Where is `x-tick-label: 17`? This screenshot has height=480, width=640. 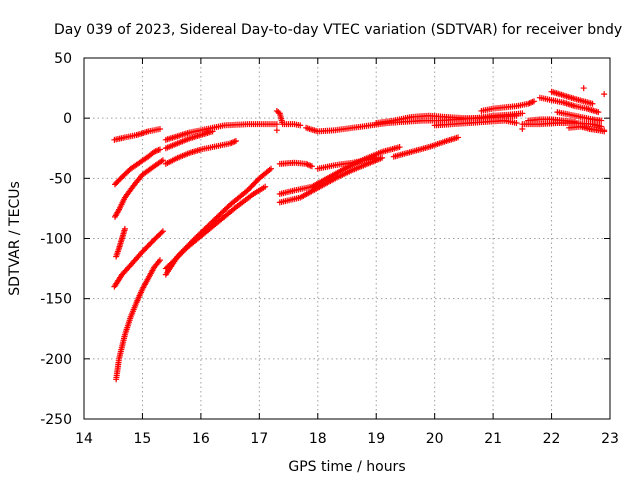
x-tick-label: 17 is located at coordinates (259, 439).